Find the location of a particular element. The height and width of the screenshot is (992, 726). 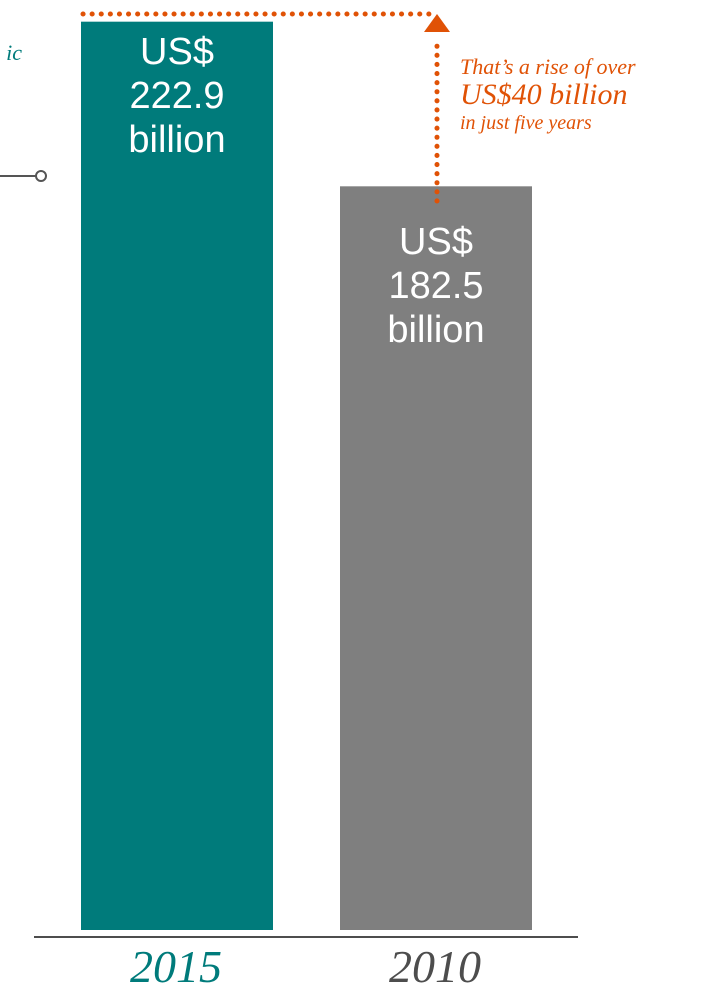

bar-label-2010: US$ 182.5 billion is located at coordinates (436, 286).